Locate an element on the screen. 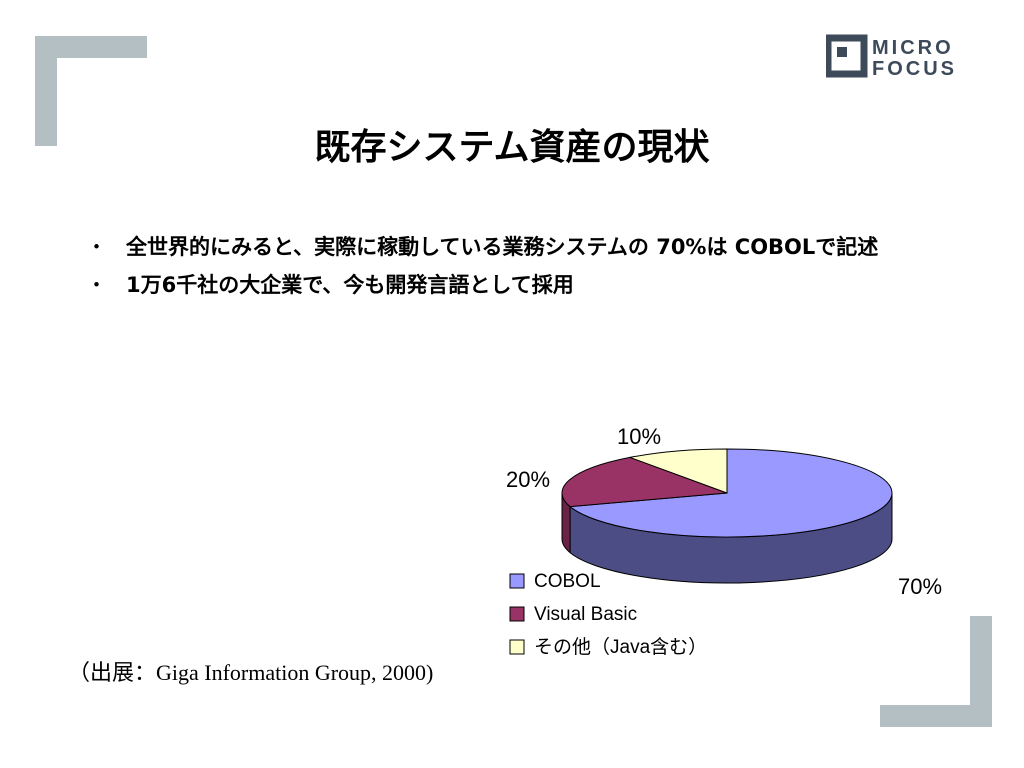  corner-decoration-top-left-vertical is located at coordinates (46, 91).